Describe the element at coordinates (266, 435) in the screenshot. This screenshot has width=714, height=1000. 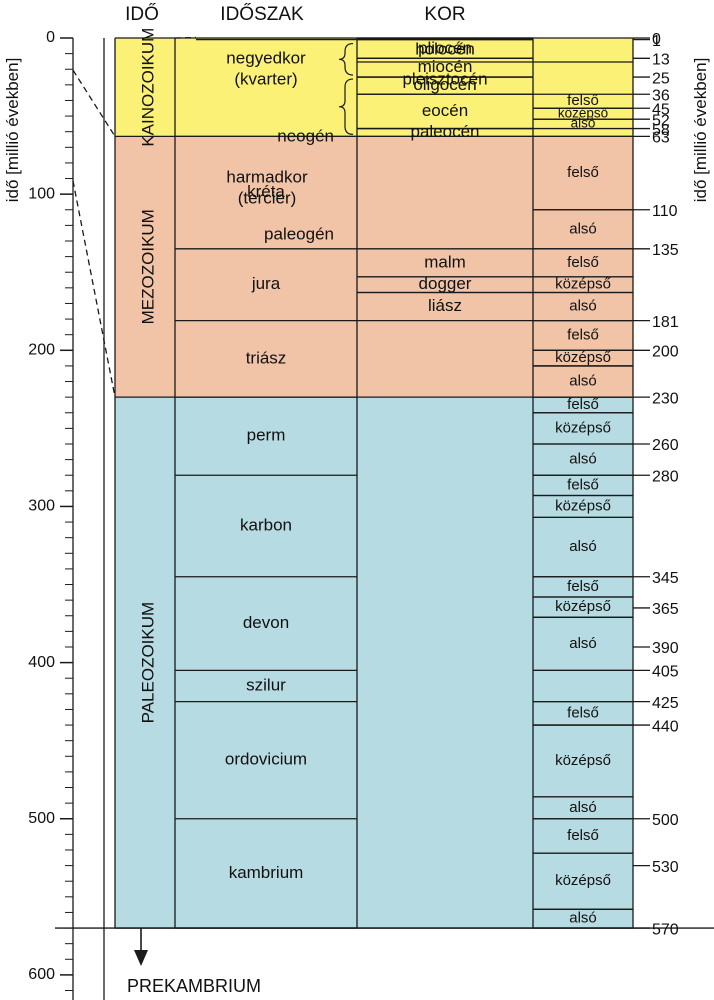
I see `period-label: perm` at that location.